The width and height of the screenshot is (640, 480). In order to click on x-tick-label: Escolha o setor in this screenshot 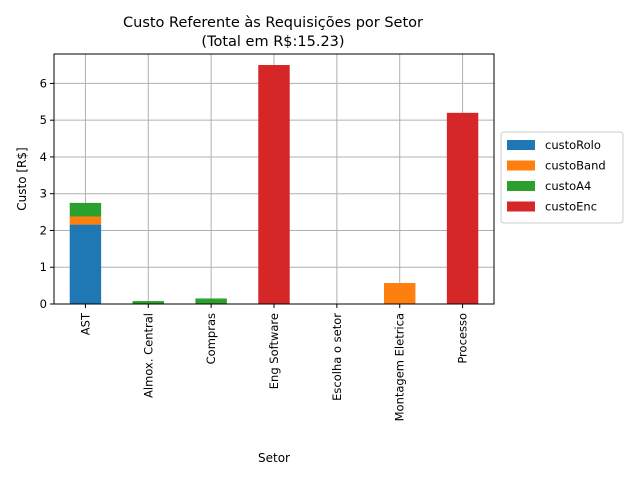, I will do `click(337, 357)`.